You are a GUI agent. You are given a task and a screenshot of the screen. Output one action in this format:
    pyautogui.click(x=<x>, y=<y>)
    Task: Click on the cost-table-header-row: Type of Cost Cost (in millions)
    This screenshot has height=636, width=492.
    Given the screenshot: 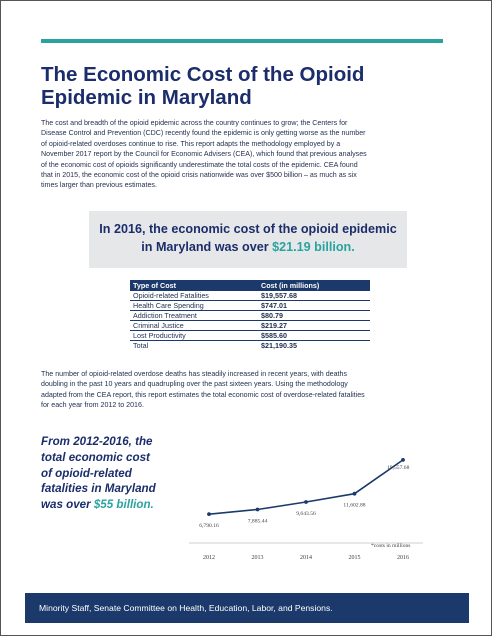 What is the action you would take?
    pyautogui.click(x=250, y=285)
    